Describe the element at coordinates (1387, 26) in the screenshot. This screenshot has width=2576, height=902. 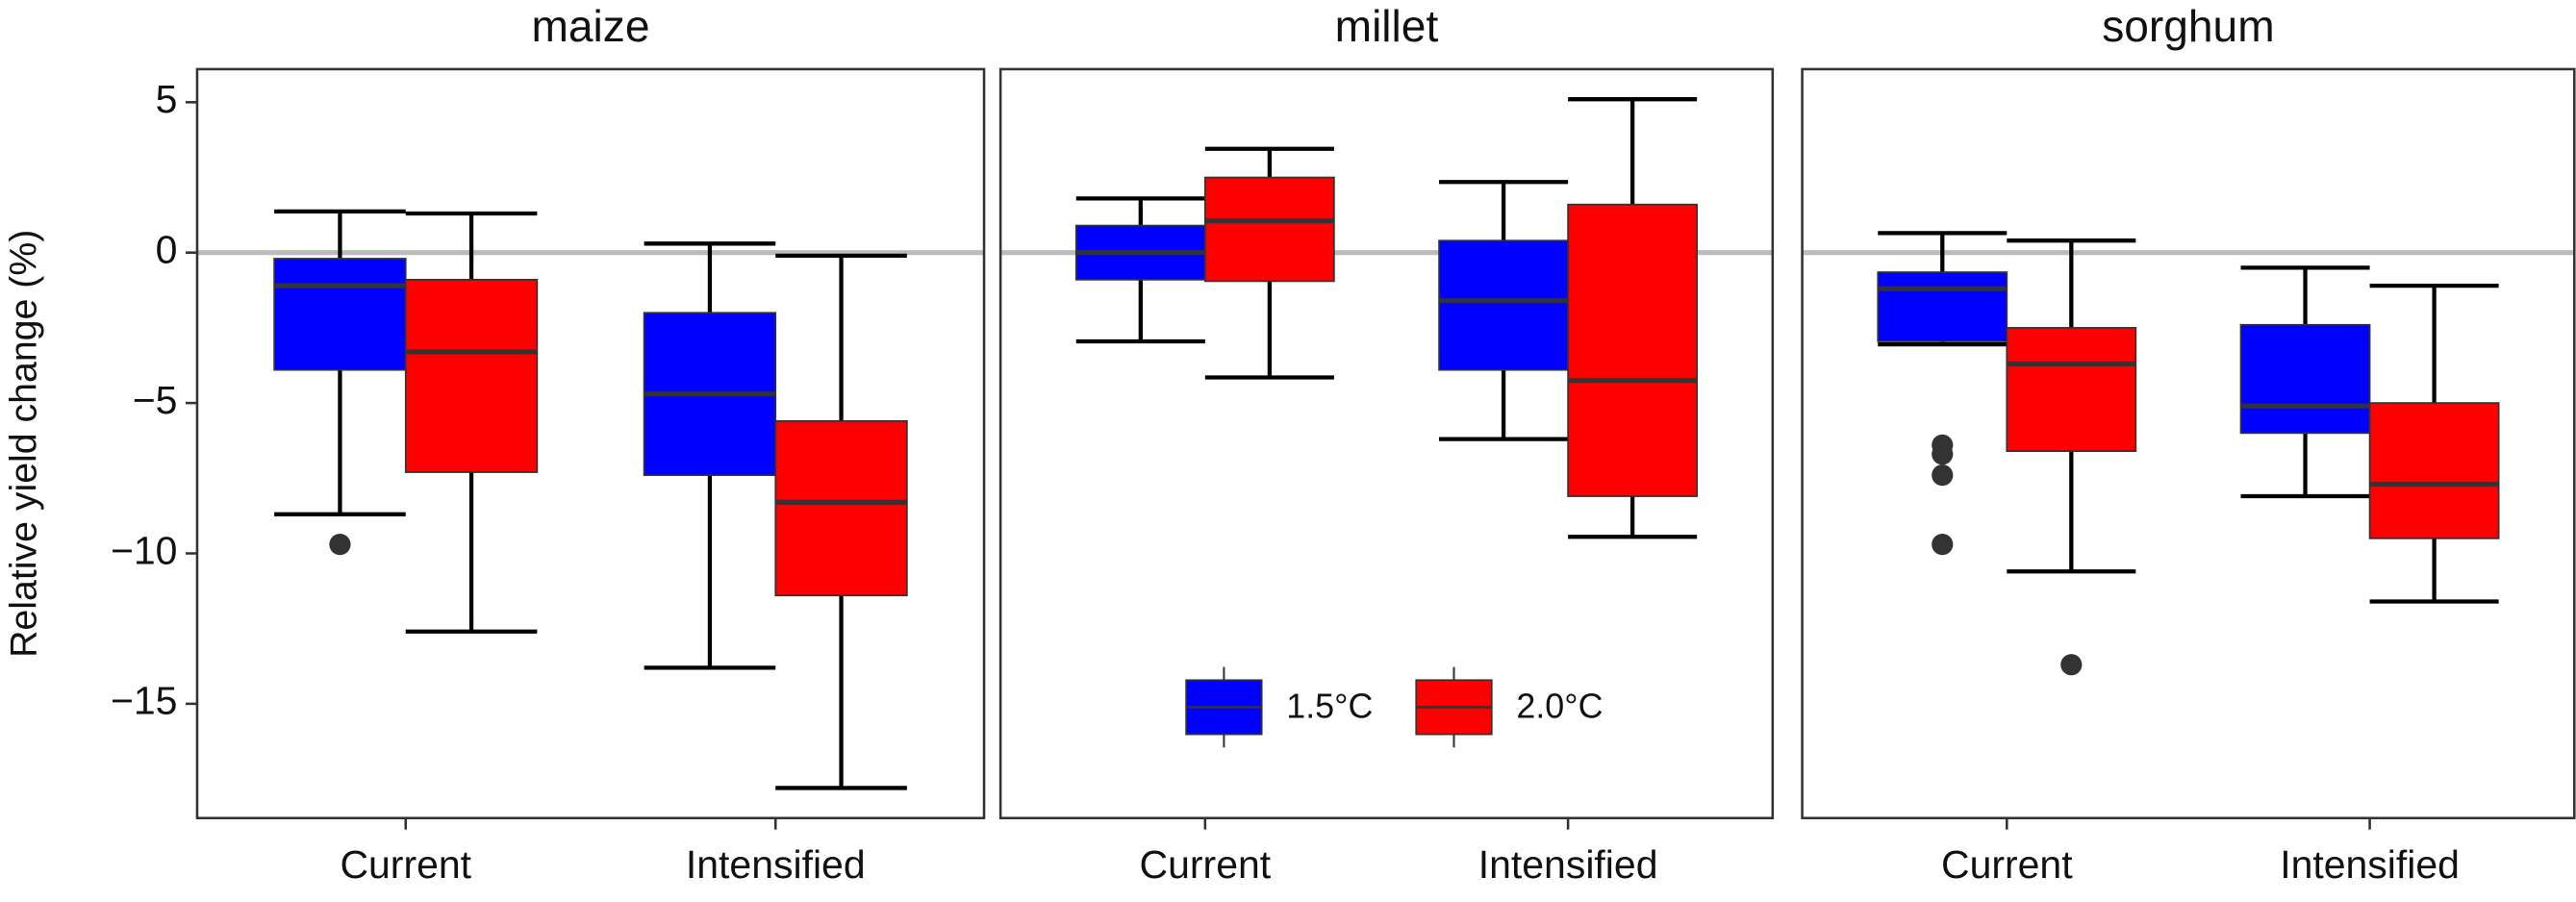
I see `panel-title: millet` at that location.